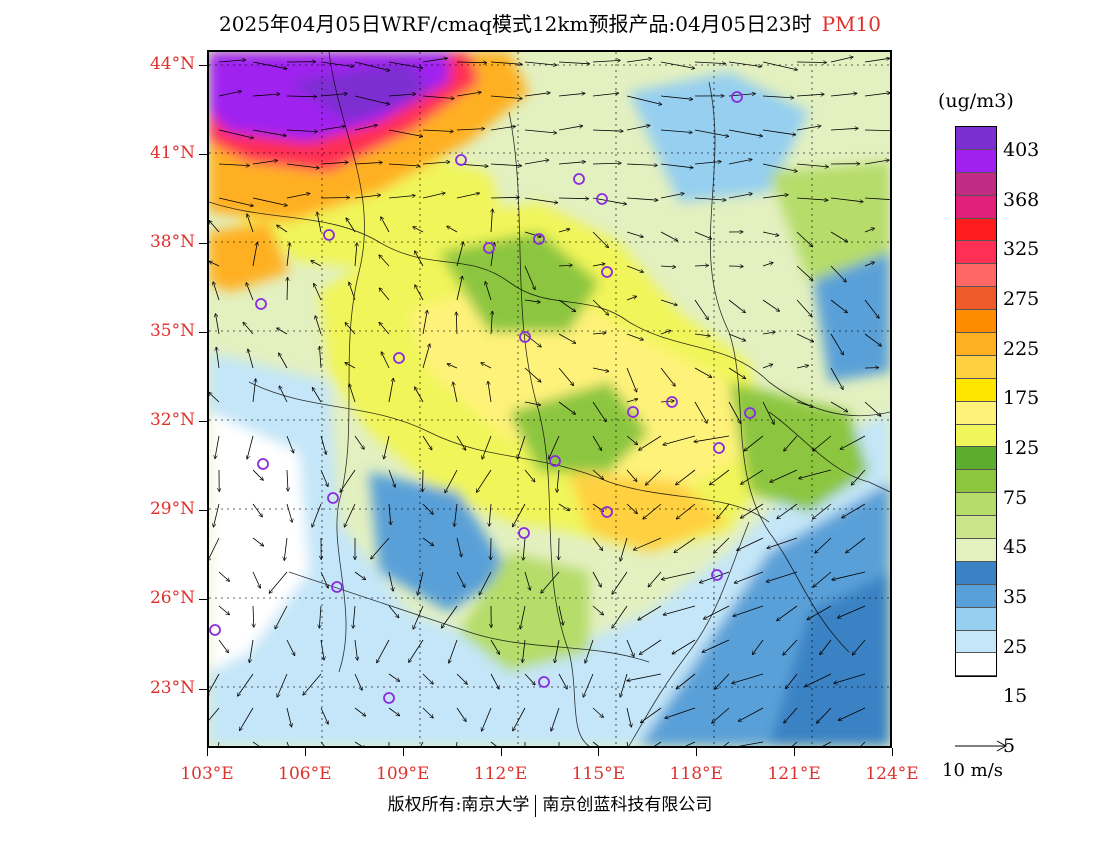 Image resolution: width=1100 pixels, height=850 pixels. Describe the element at coordinates (972, 770) in the screenshot. I see `wind-scale-label: 10 m/s` at that location.